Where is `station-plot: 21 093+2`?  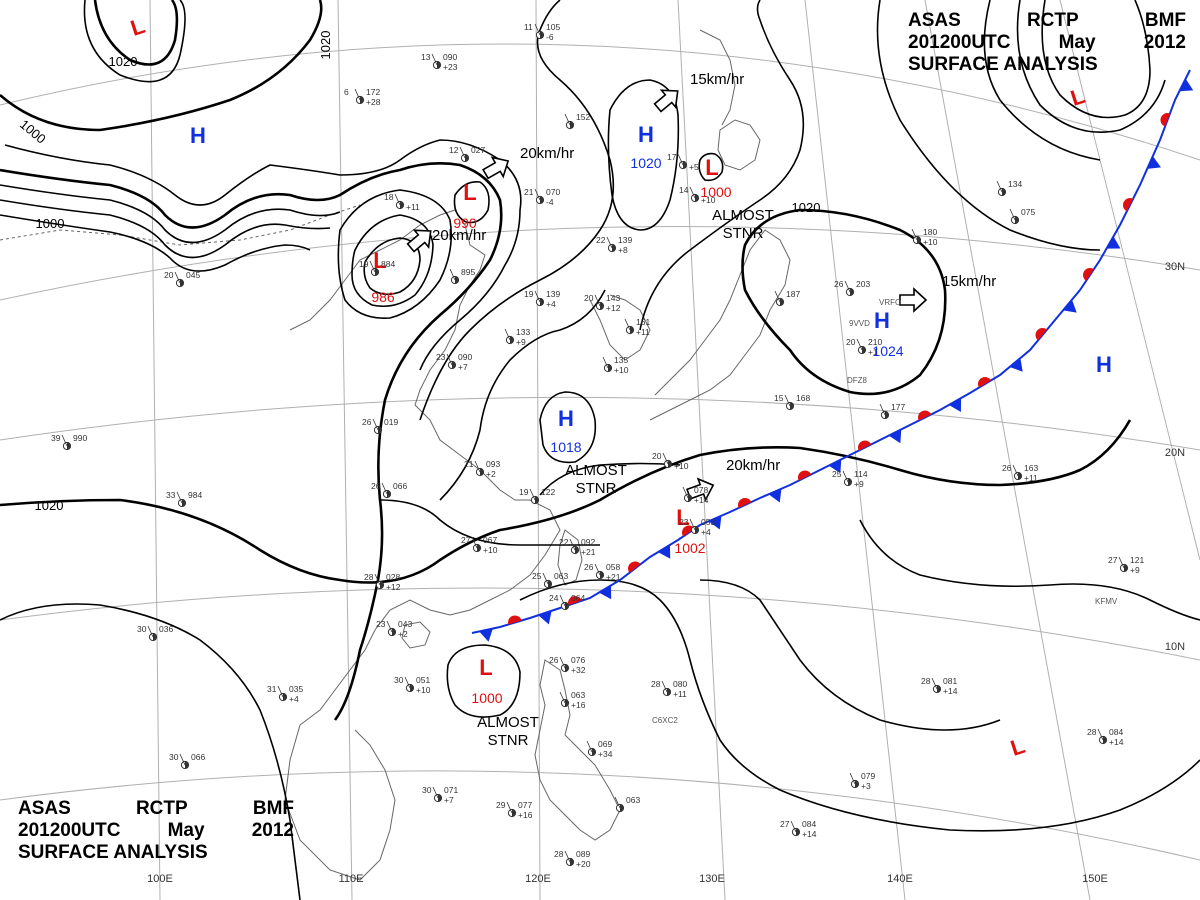
station-plot: 21 093+2 is located at coordinates (482, 469).